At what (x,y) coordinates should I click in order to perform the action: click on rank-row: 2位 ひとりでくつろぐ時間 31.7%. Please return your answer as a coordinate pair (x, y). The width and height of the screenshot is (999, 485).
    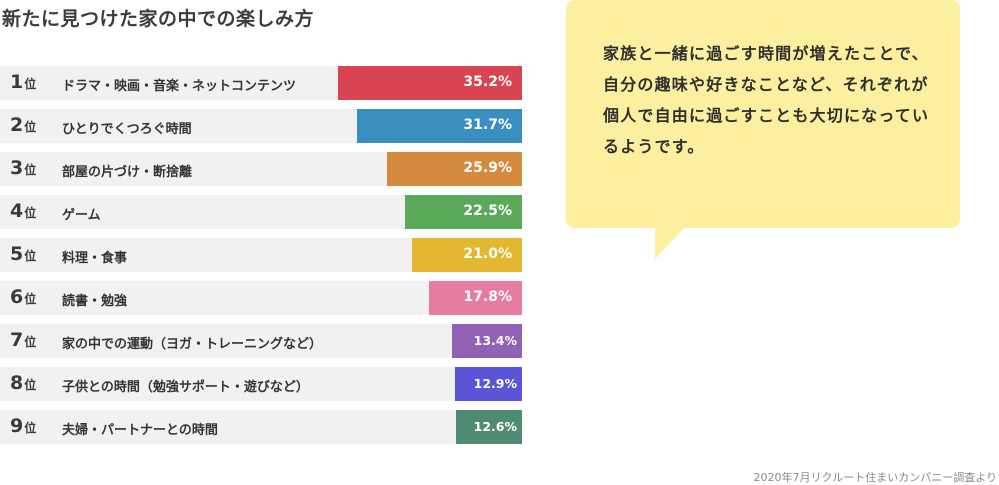
    Looking at the image, I should click on (261, 126).